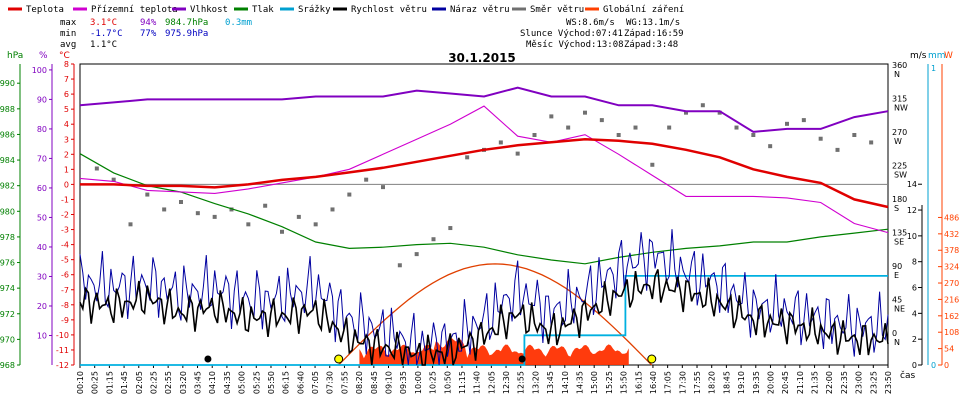 The image size is (966, 400). I want to click on wind-dir-tick-name: SE, so click(899, 242).